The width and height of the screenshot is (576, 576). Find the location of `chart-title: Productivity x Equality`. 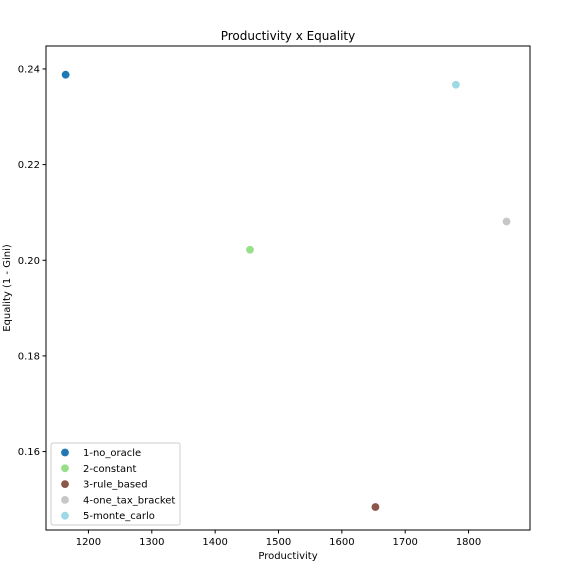

chart-title: Productivity x Equality is located at coordinates (288, 36).